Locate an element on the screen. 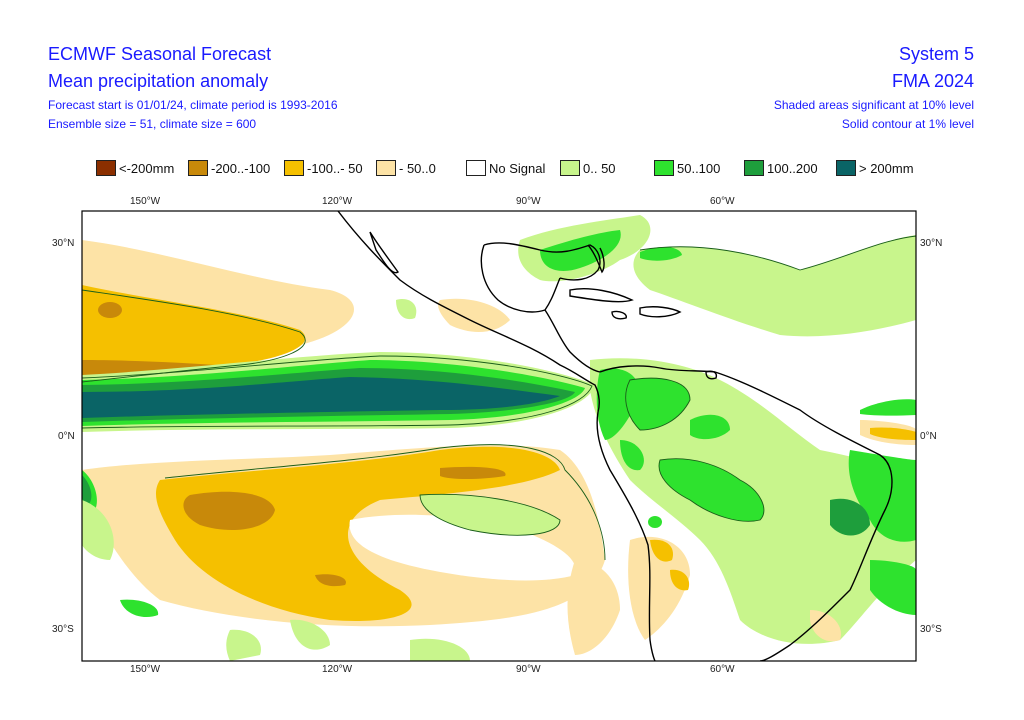 This screenshot has height=720, width=1024. legend-label: - 50..0 is located at coordinates (417, 168).